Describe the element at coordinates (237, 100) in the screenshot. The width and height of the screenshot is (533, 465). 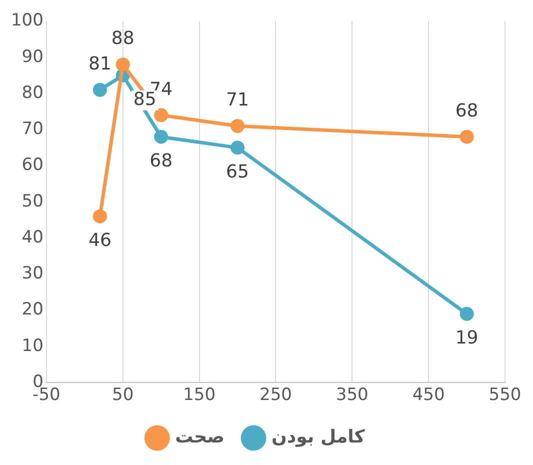
I see `data-label: 71` at that location.